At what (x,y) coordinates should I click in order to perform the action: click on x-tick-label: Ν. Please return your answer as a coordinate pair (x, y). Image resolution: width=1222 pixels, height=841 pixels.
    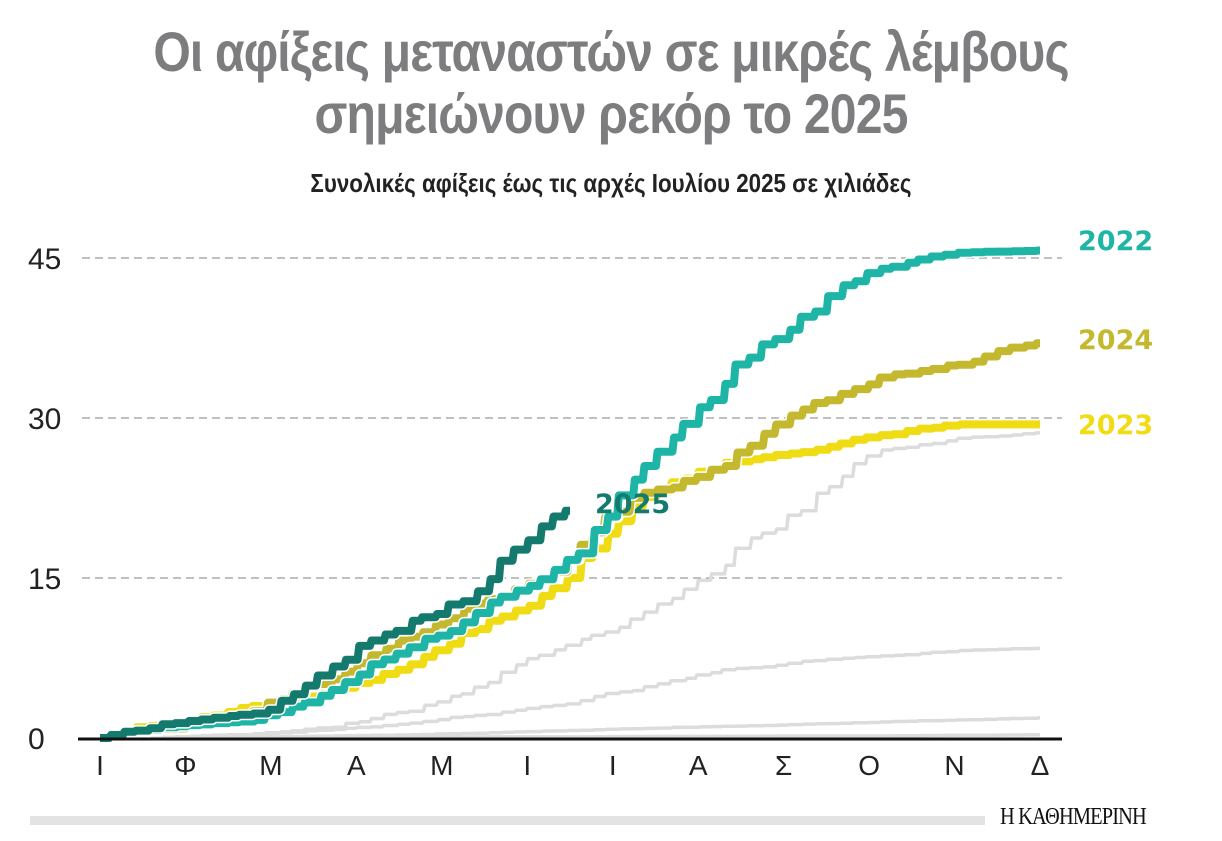
    Looking at the image, I should click on (954, 765).